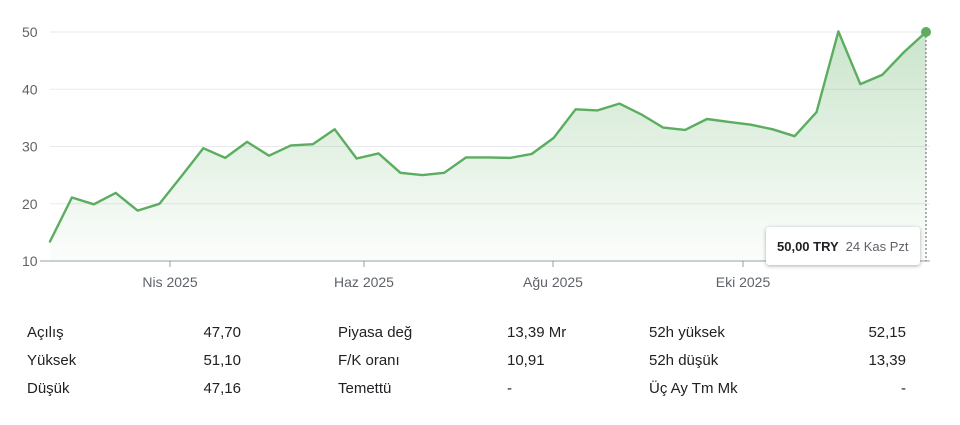 This screenshot has width=960, height=425. I want to click on x-tick-label: Nis 2025, so click(169, 282).